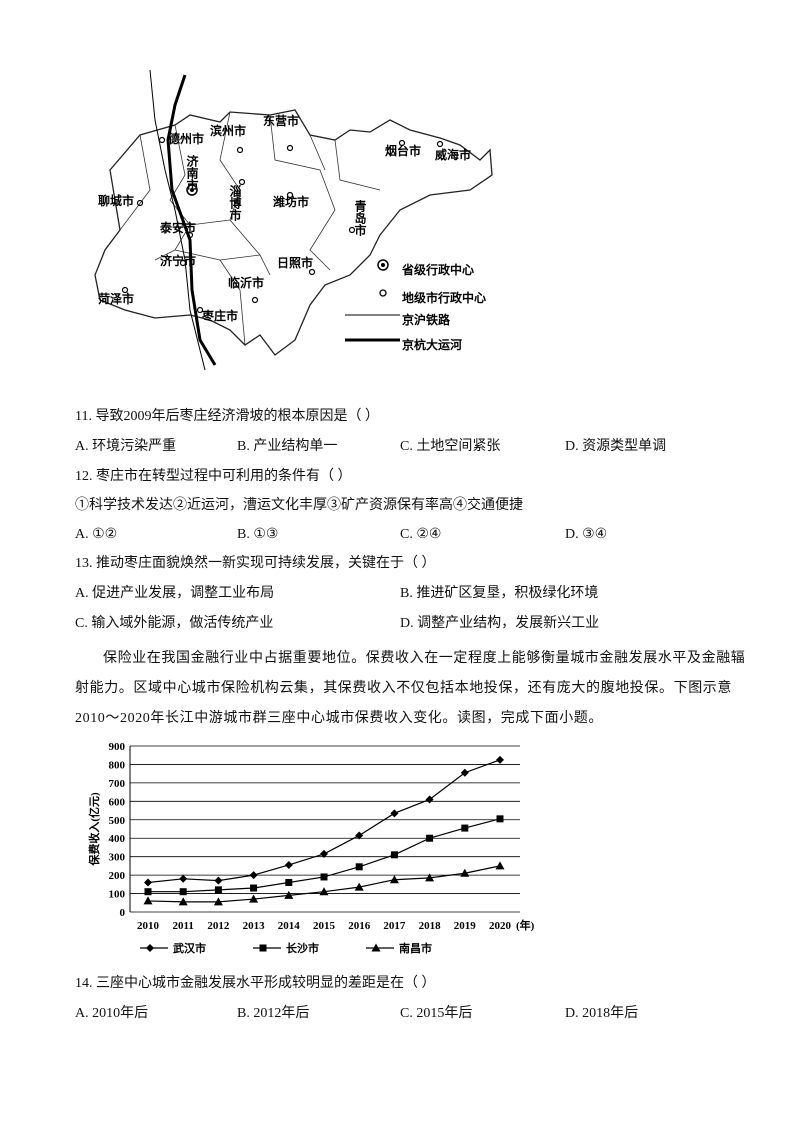 The height and width of the screenshot is (1132, 800). Describe the element at coordinates (126, 446) in the screenshot. I see `option: A. 环境污染严重` at that location.